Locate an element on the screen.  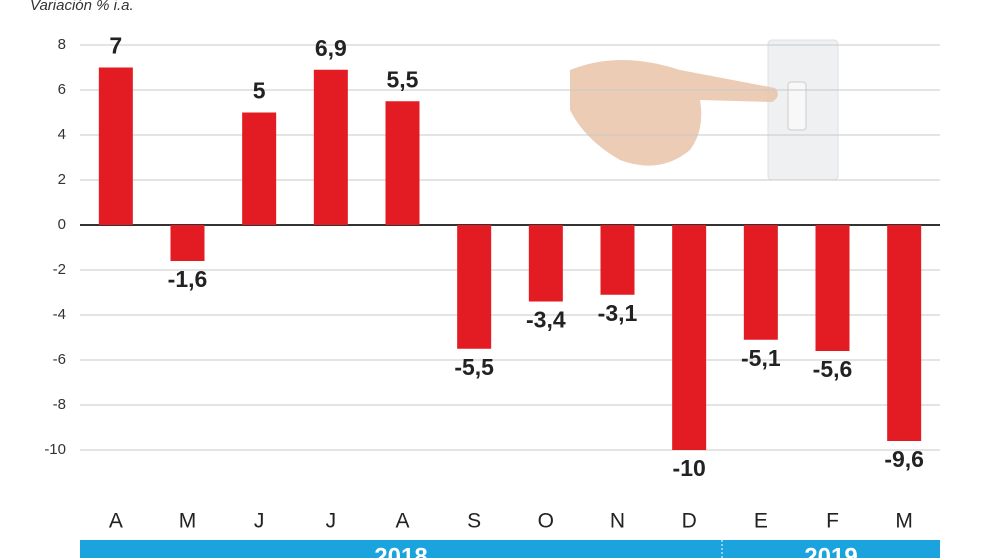
y-tick-label: 2 is located at coordinates (62, 179).